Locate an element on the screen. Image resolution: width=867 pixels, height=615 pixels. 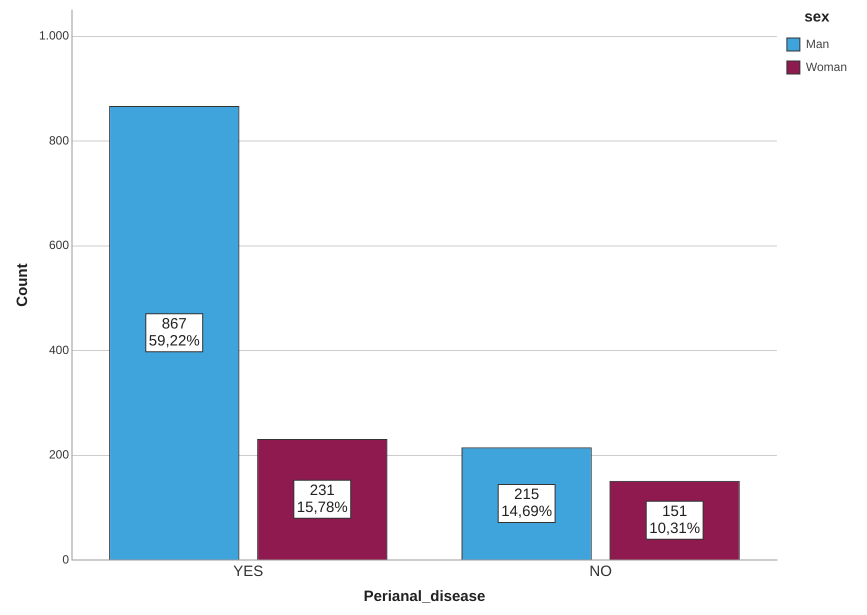
data-label: 151 10,31% is located at coordinates (674, 519).